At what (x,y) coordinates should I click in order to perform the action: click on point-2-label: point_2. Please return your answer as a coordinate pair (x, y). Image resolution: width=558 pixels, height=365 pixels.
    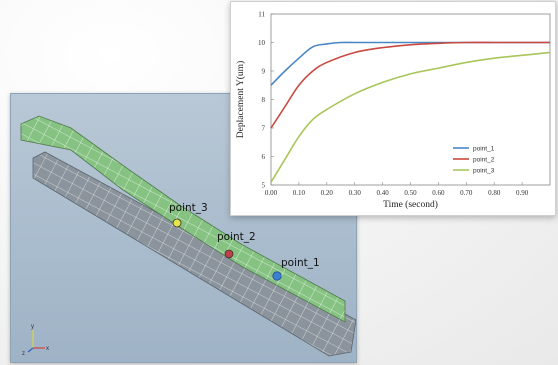
    Looking at the image, I should click on (236, 237).